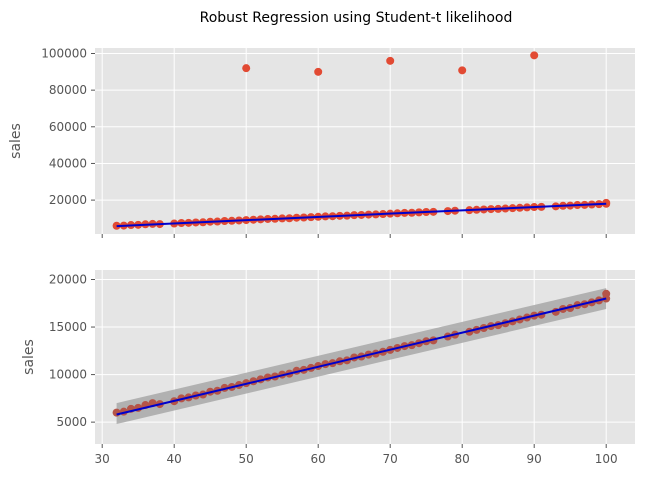  What do you see at coordinates (246, 459) in the screenshot?
I see `x-tick-label: 50` at bounding box center [246, 459].